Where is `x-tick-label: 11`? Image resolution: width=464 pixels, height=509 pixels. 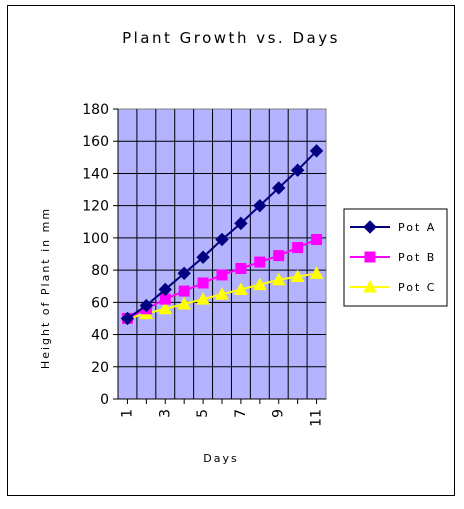 x-tick-label: 11 is located at coordinates (317, 418).